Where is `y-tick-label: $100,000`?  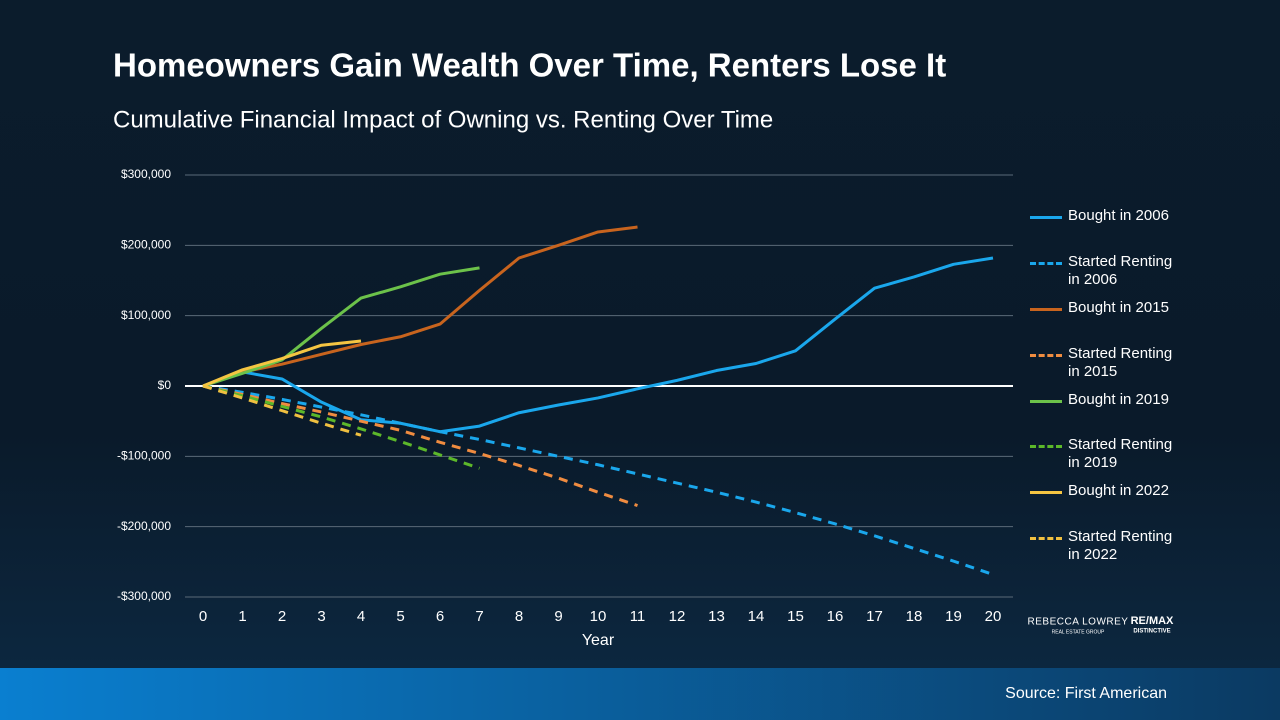 y-tick-label: $100,000 is located at coordinates (146, 315).